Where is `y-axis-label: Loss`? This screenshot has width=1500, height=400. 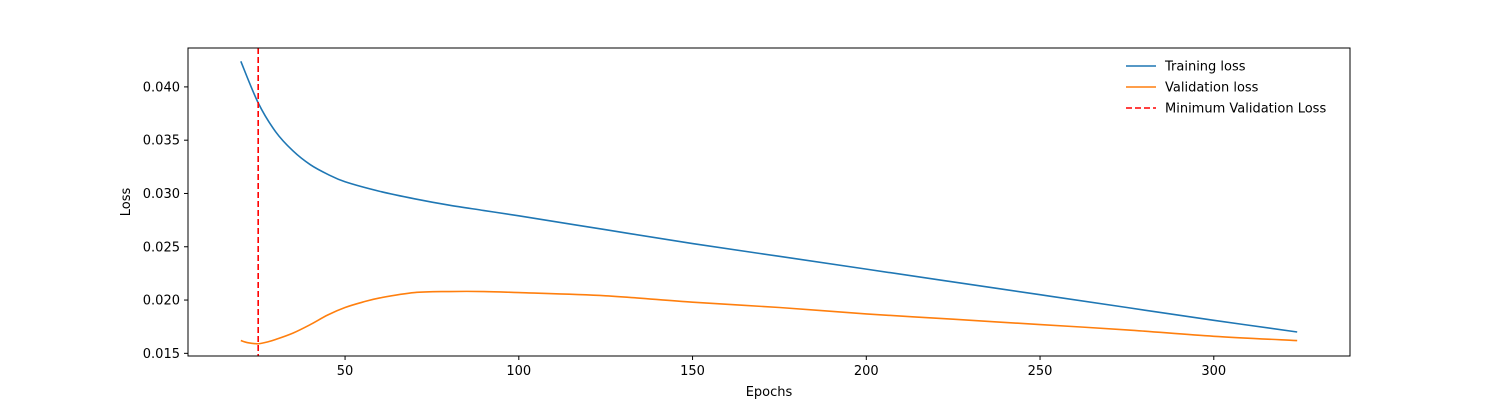 y-axis-label: Loss is located at coordinates (126, 202).